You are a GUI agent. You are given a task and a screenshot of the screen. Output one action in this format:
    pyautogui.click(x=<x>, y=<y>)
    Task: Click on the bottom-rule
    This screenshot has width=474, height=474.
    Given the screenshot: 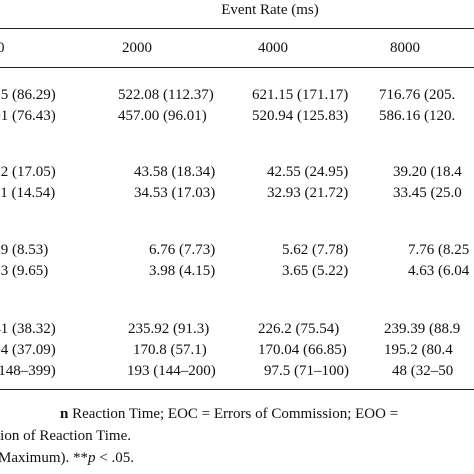 What is the action you would take?
    pyautogui.click(x=237, y=389)
    